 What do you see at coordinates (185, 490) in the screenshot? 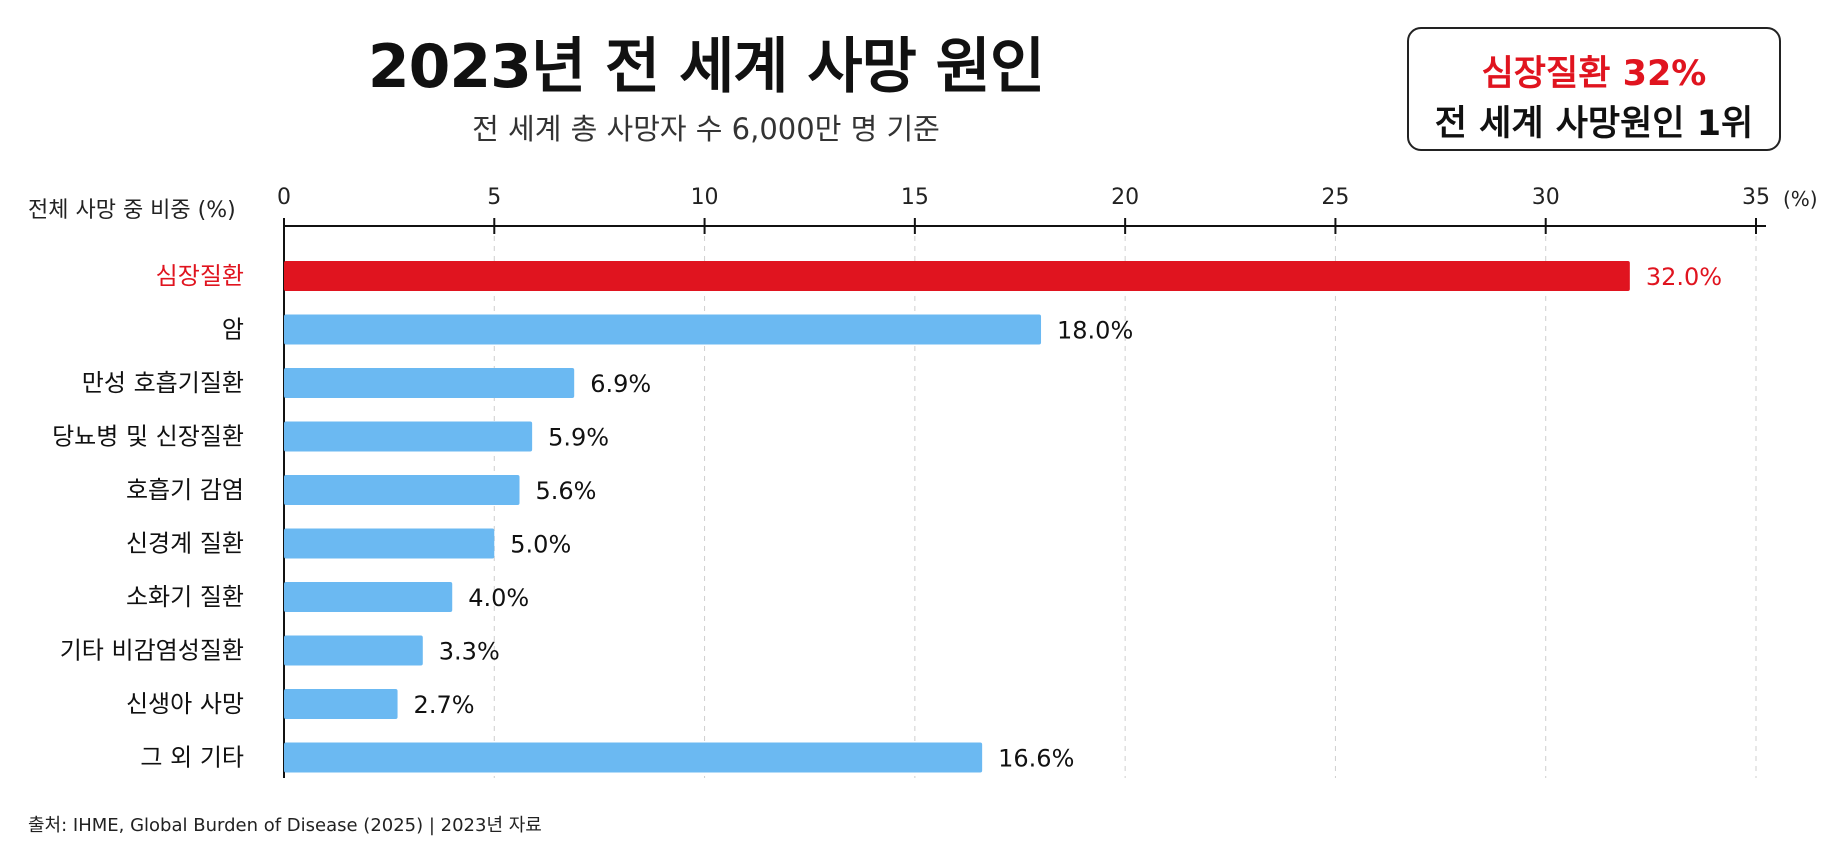
I see `category-label: 호흡기 감염` at bounding box center [185, 490].